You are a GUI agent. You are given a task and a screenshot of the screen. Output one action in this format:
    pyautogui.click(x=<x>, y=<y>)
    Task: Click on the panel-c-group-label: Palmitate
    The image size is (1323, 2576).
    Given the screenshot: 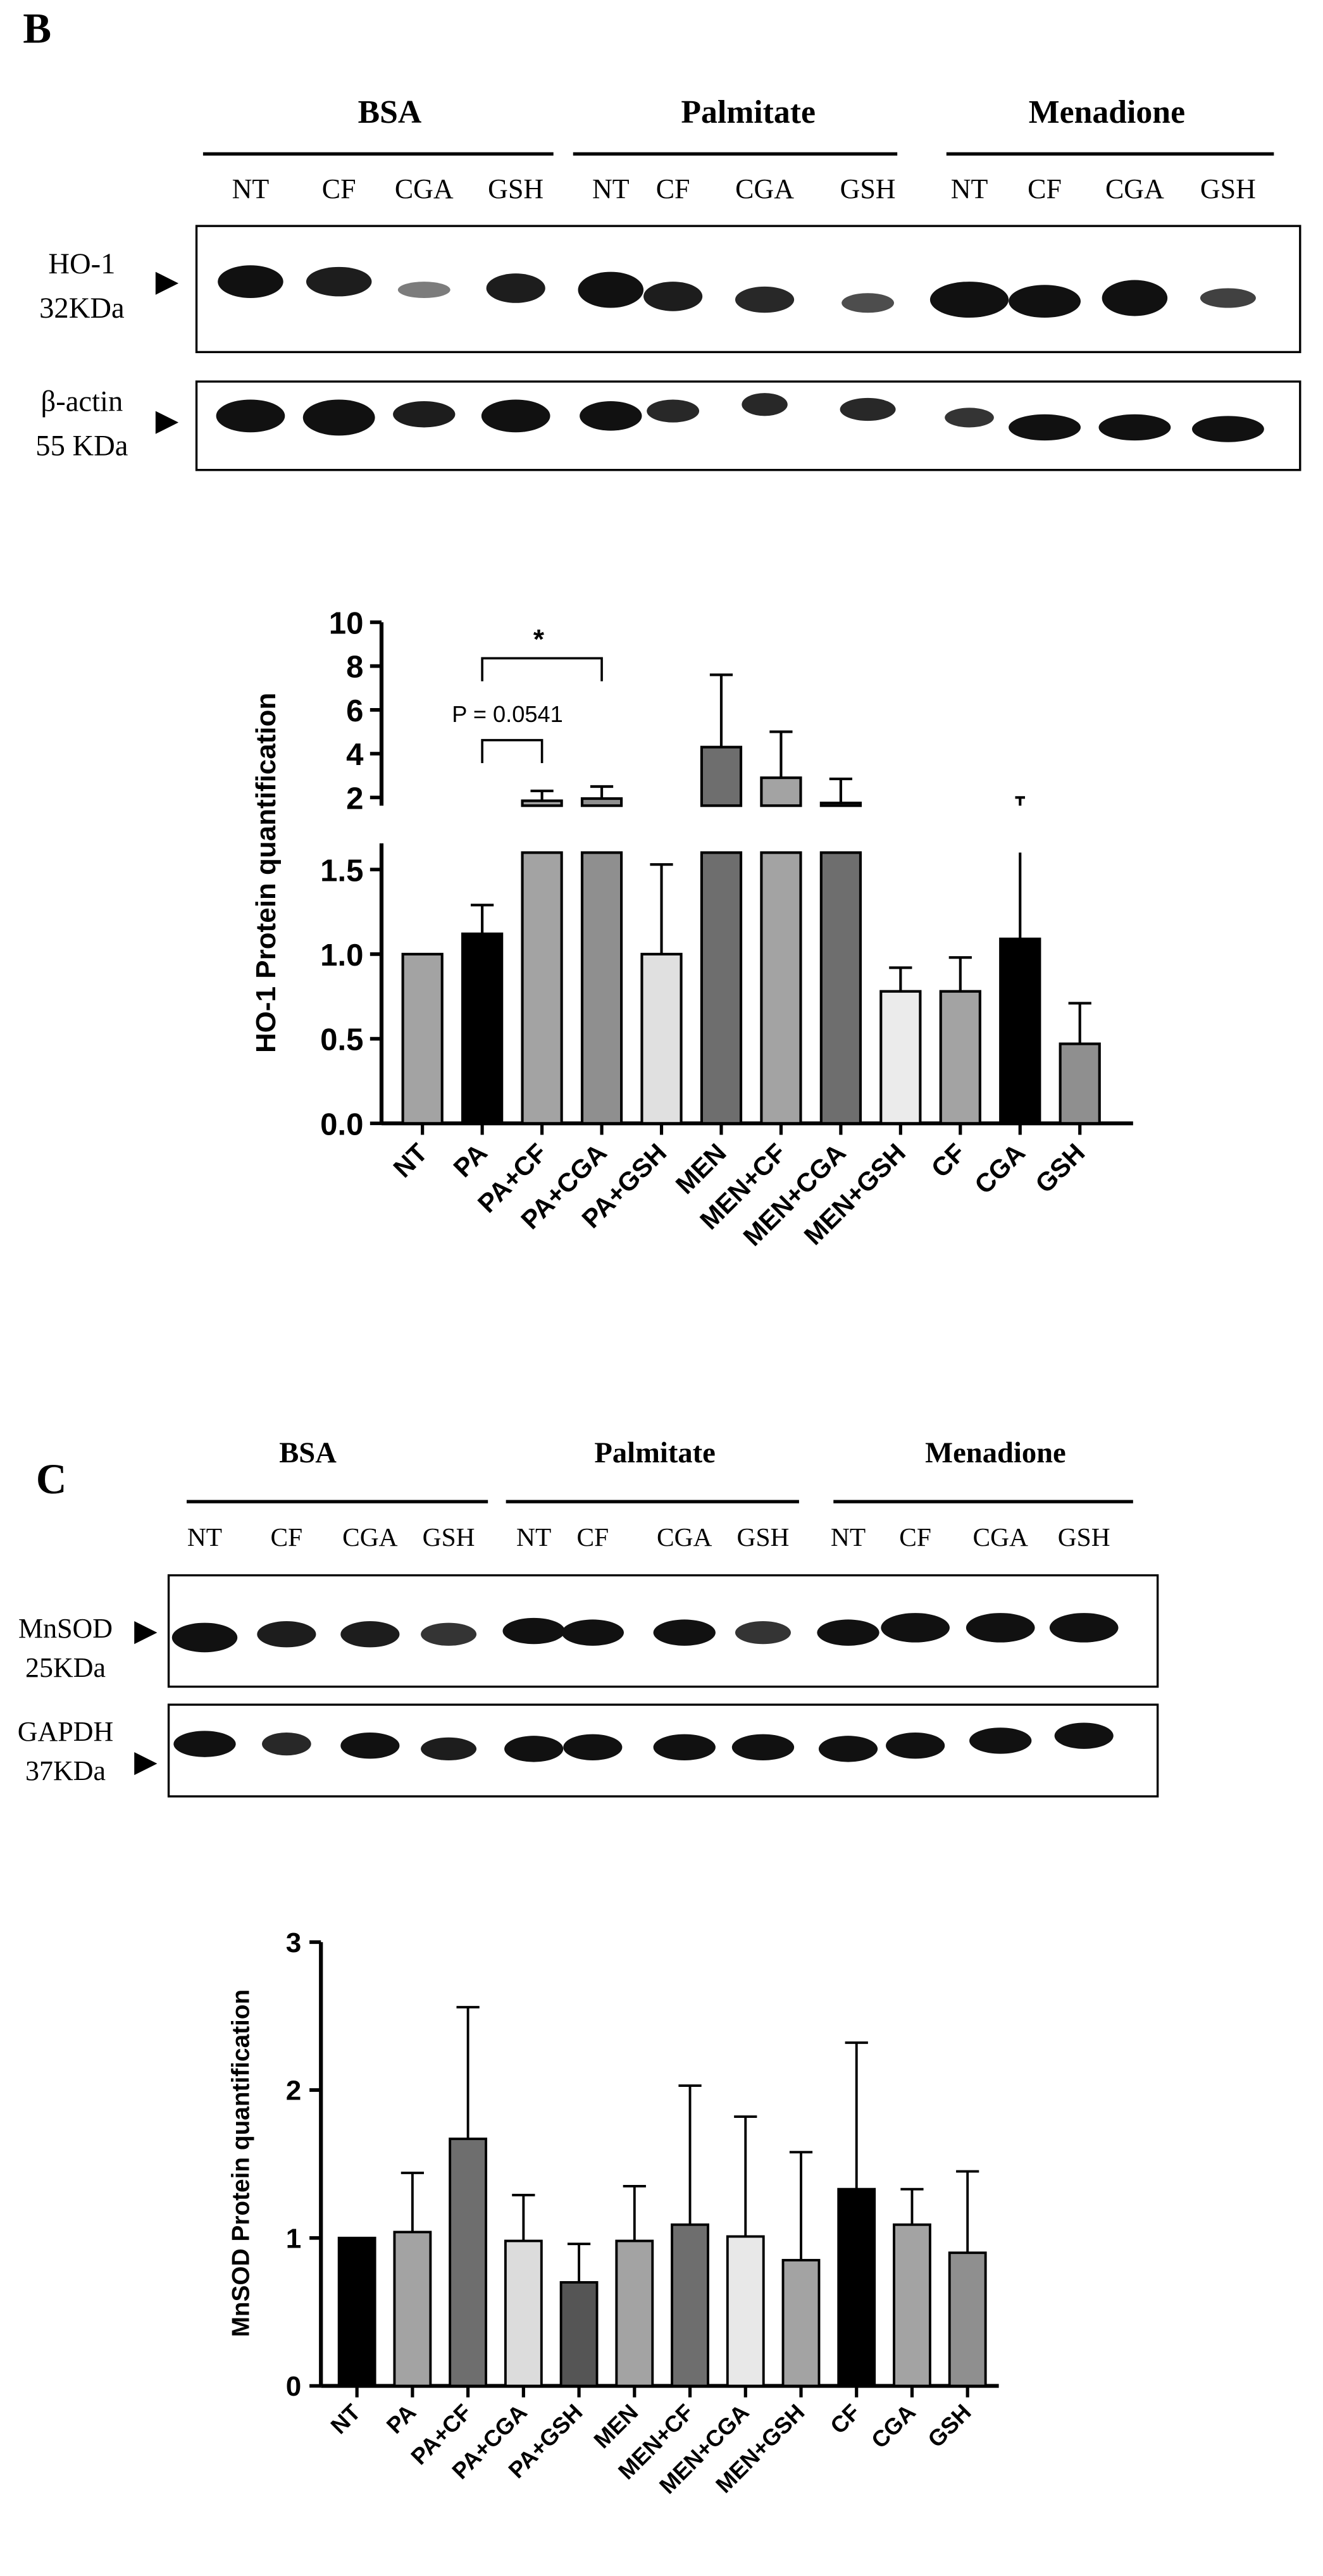 What is the action you would take?
    pyautogui.click(x=654, y=1453)
    